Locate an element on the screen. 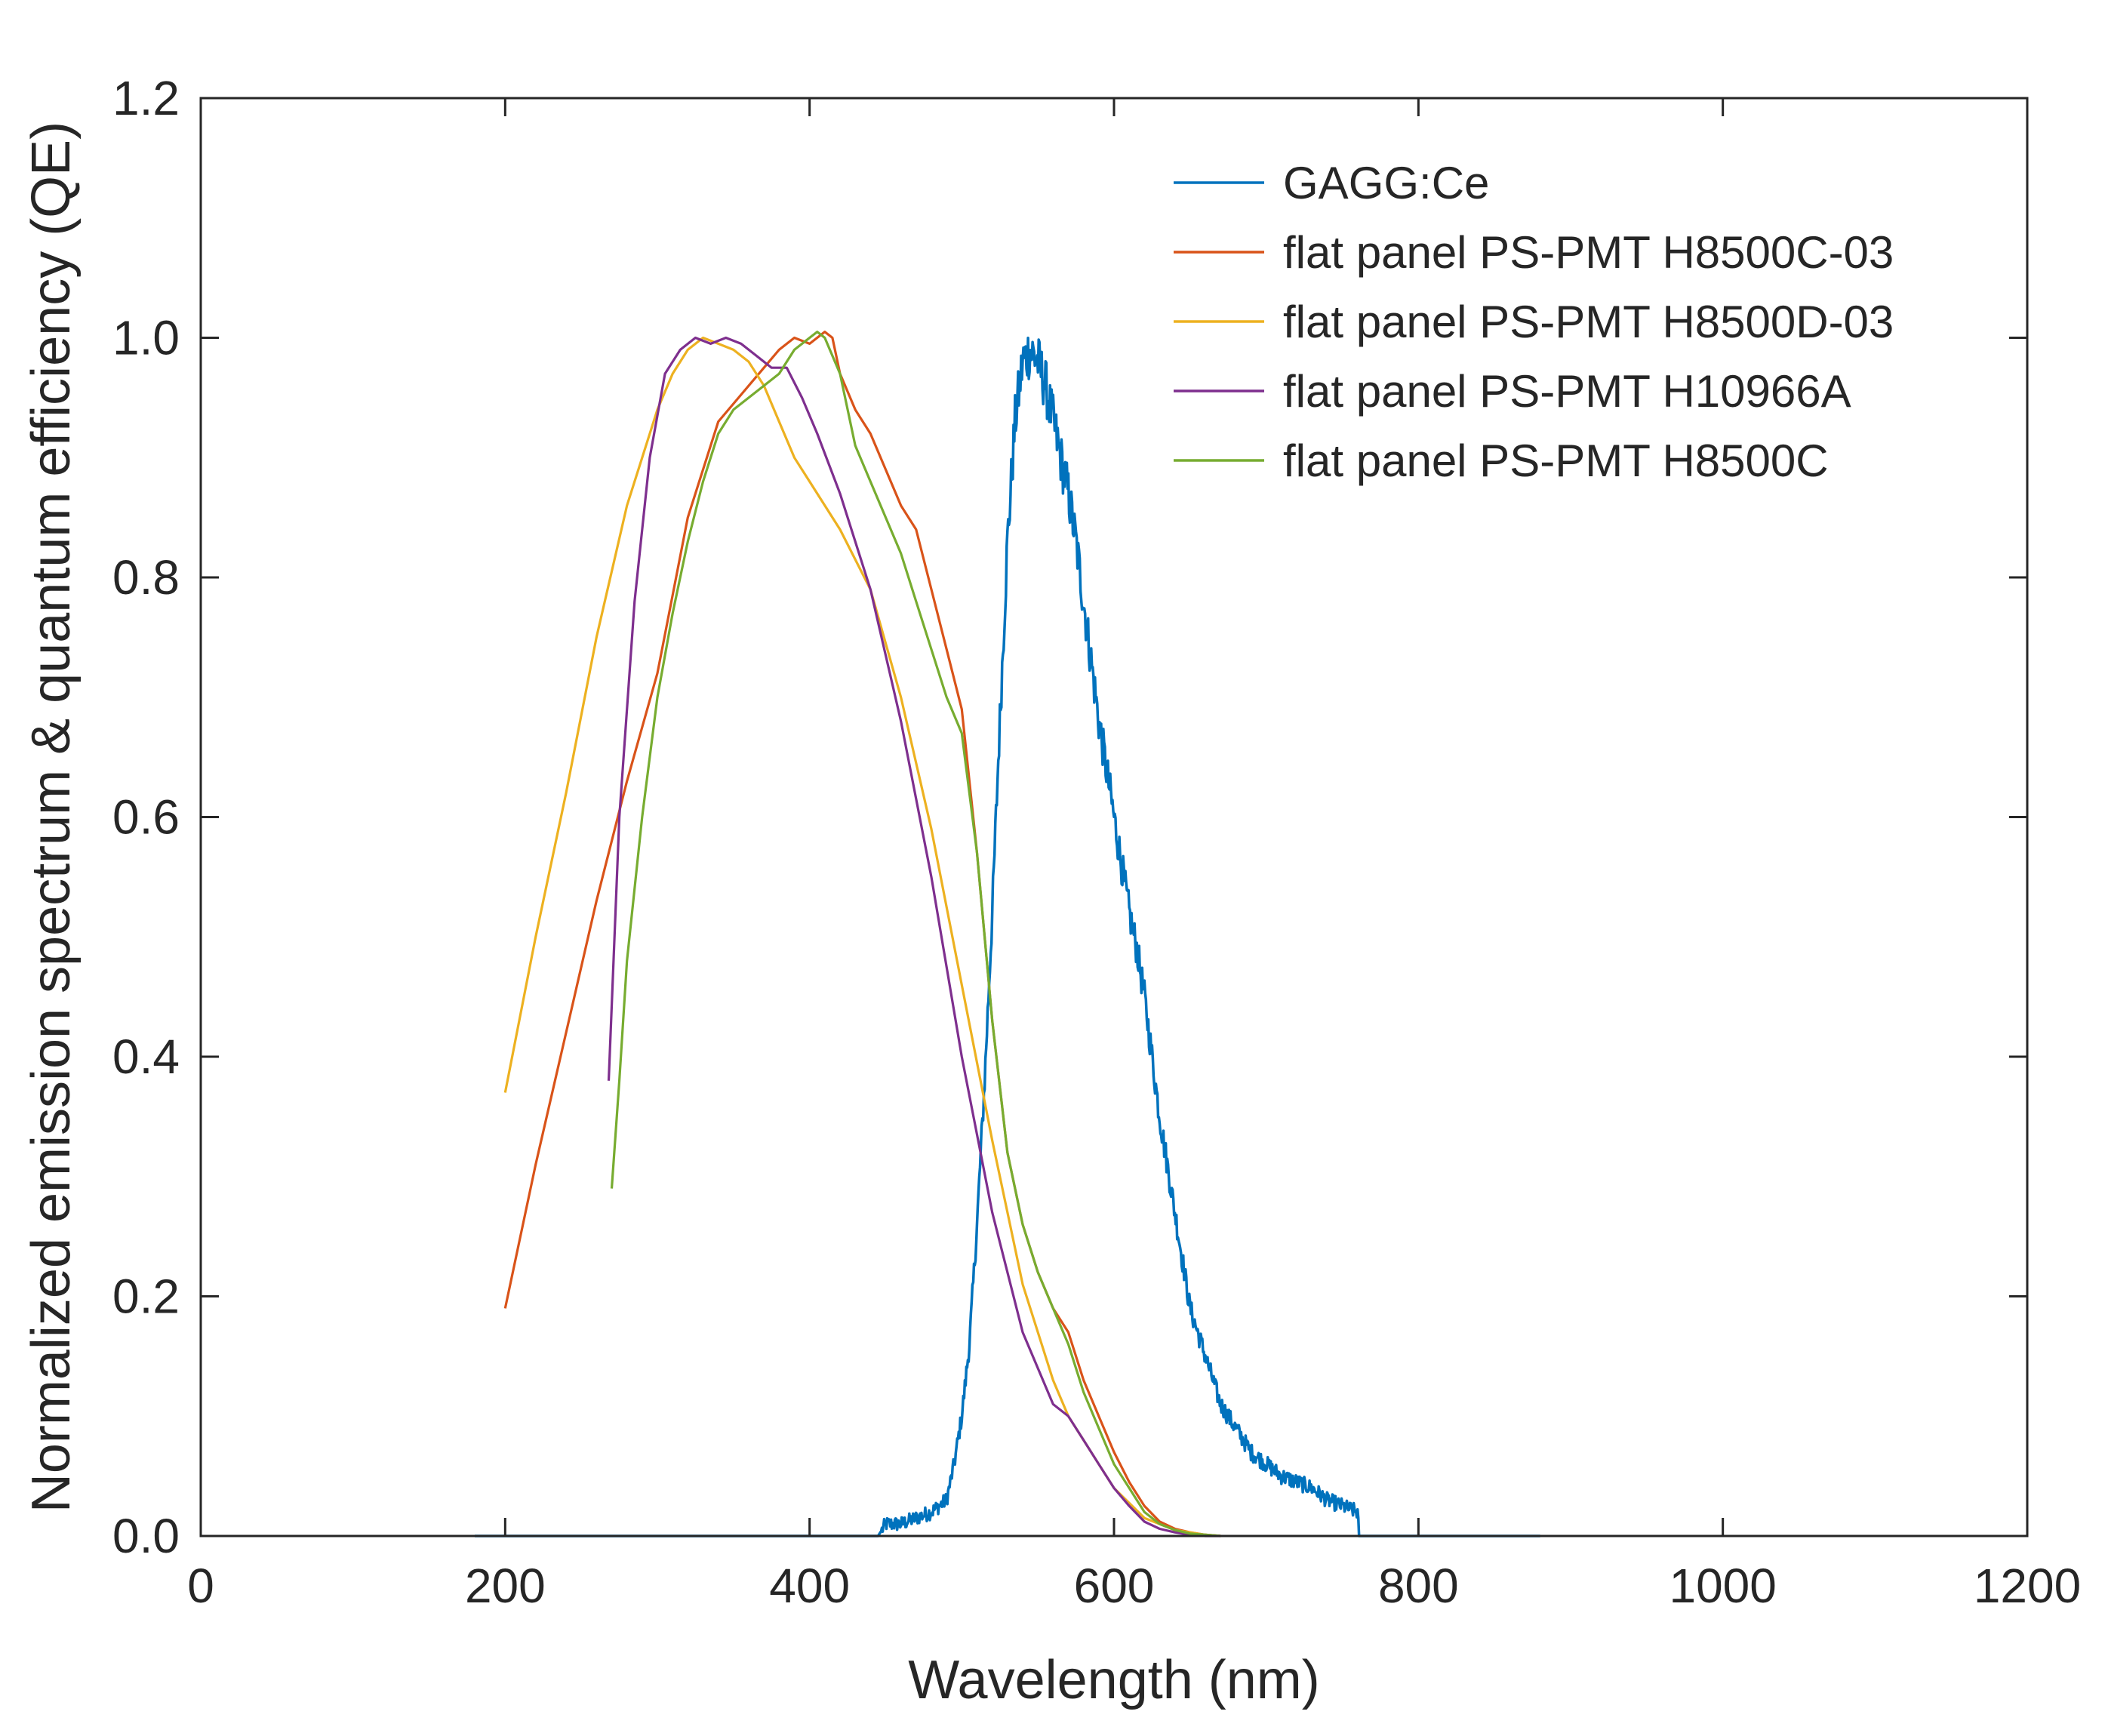  y-tick-label: 0.0 is located at coordinates (146, 1536).